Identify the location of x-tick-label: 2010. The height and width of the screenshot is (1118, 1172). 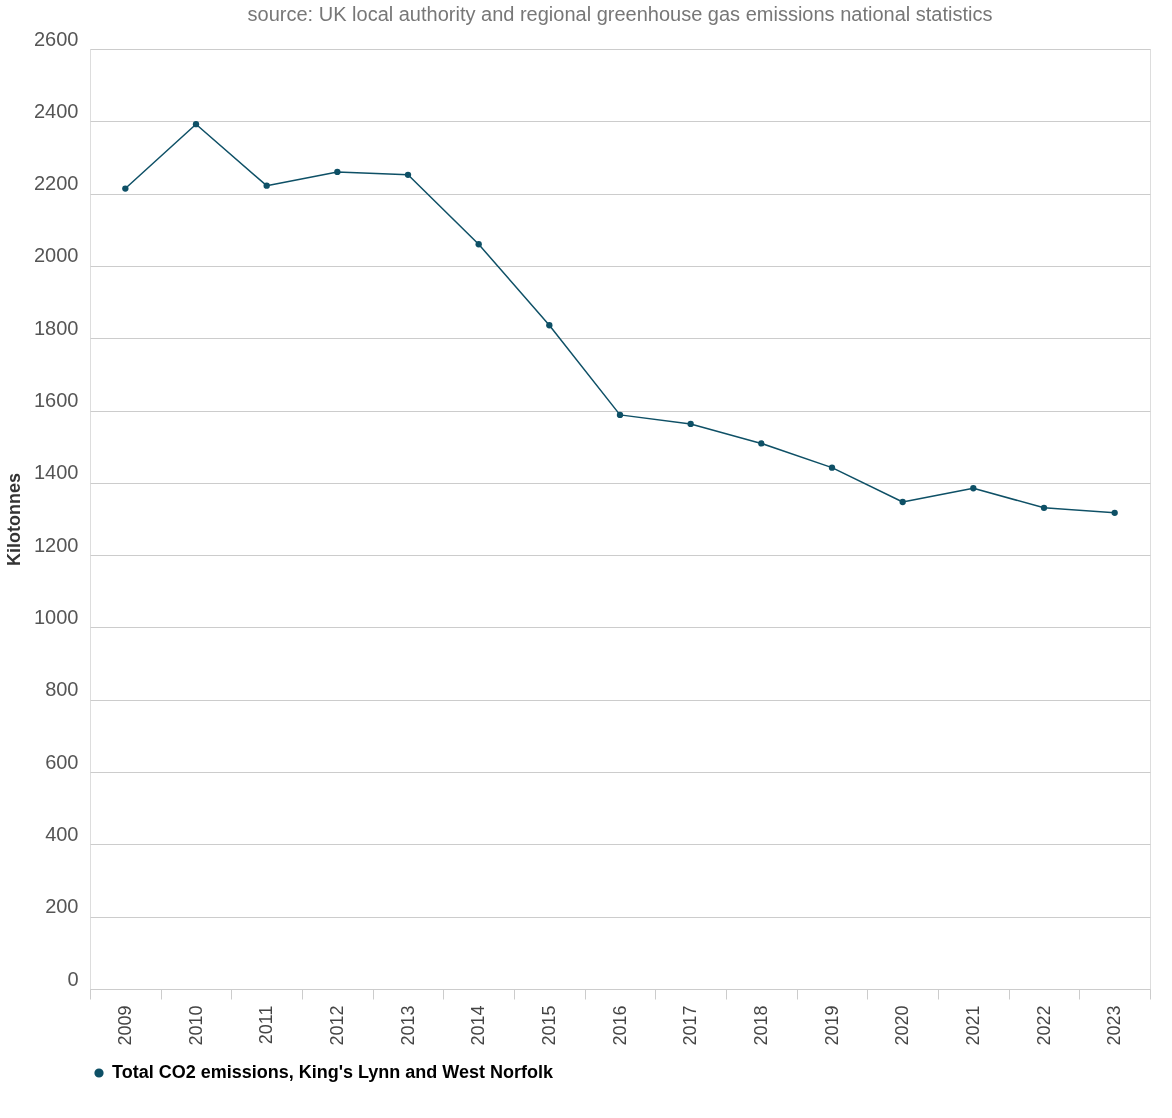
(195, 1025).